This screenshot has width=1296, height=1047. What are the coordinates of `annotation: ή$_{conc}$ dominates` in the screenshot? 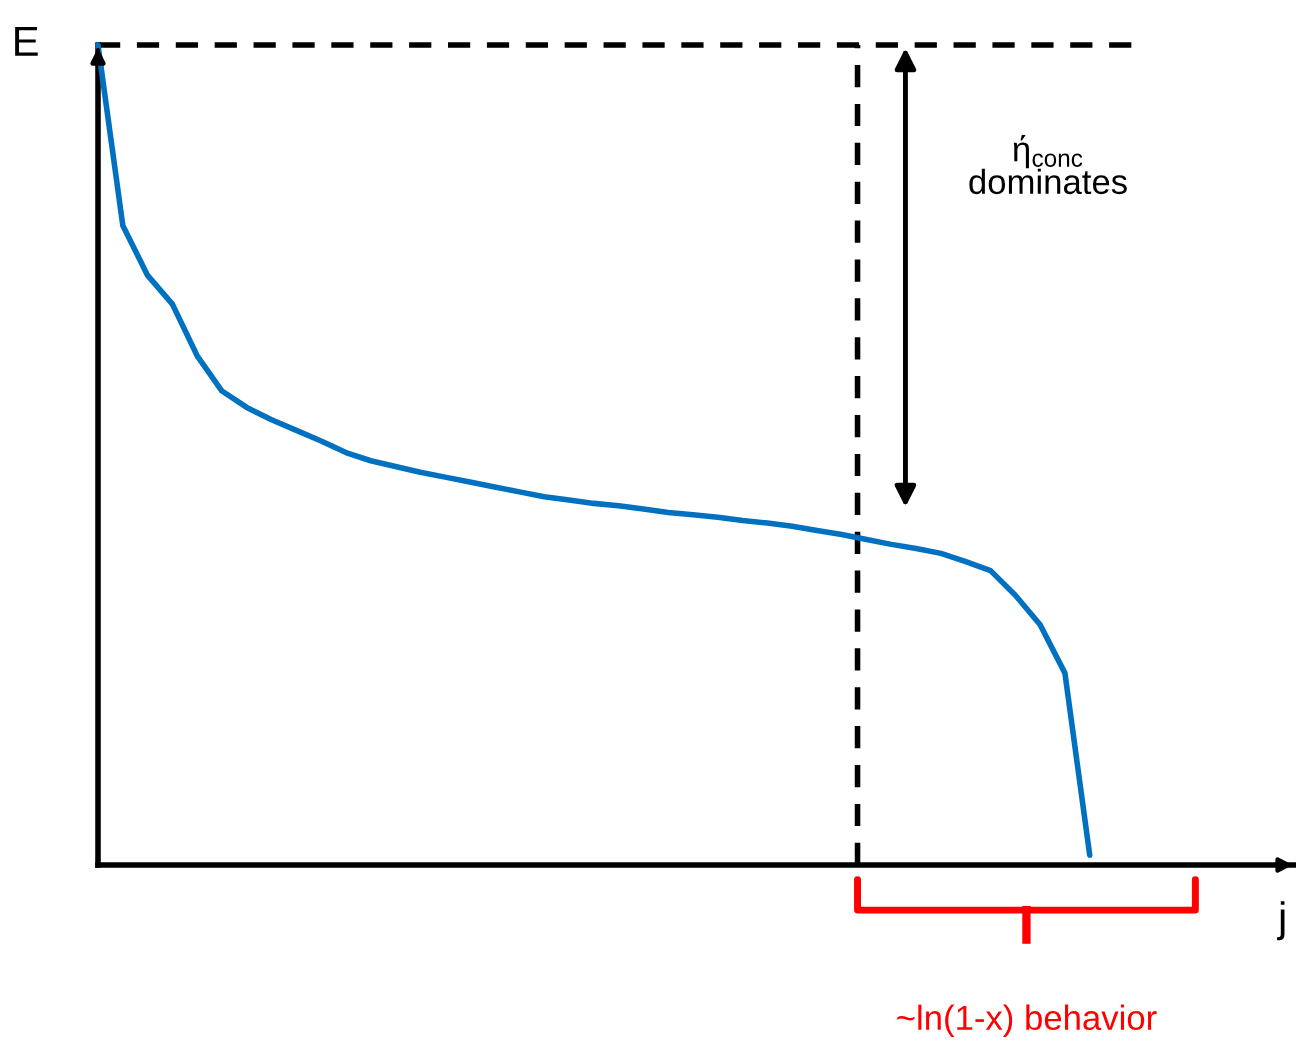 It's located at (1048, 164).